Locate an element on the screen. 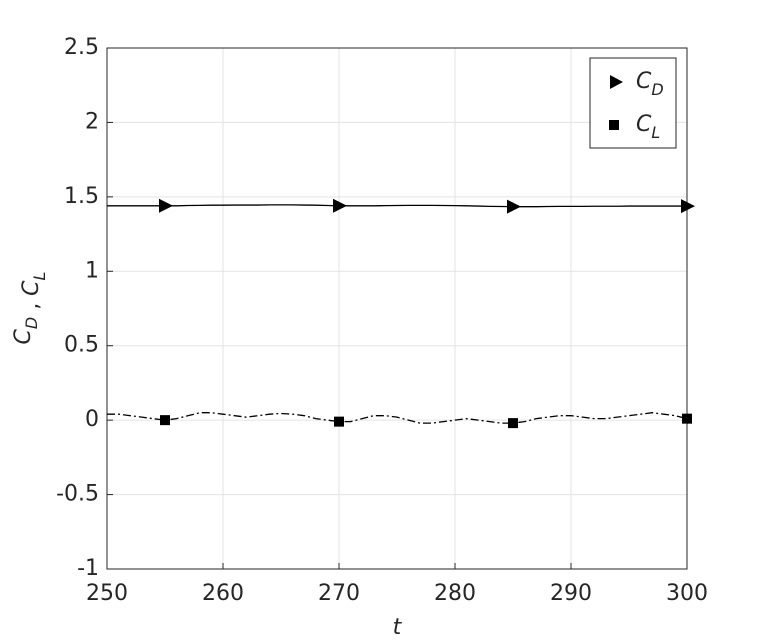  x-tick-label: 250 is located at coordinates (107, 593).